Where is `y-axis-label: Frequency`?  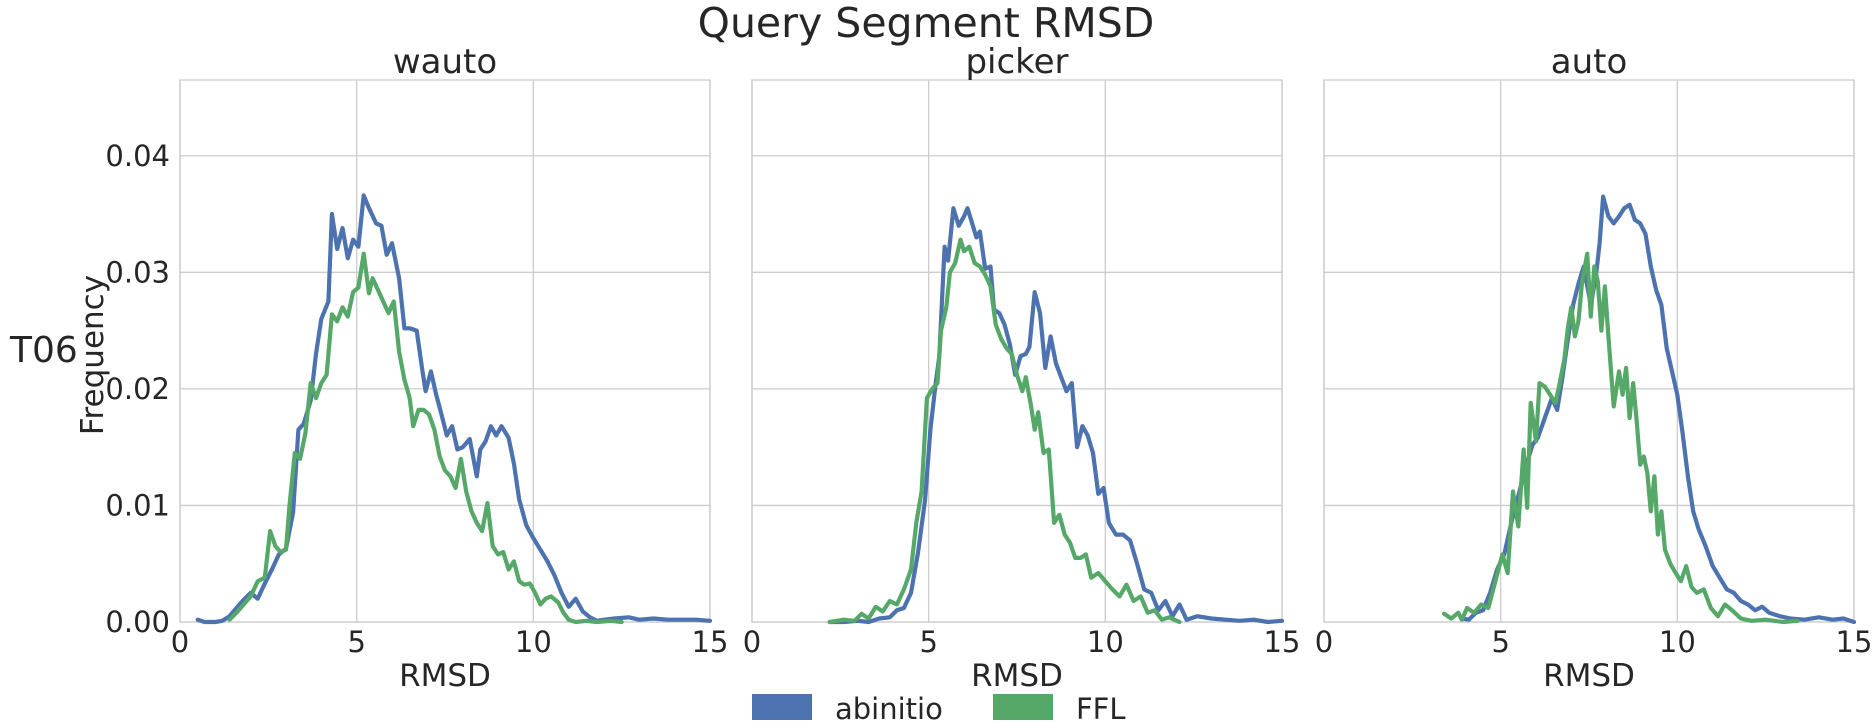
y-axis-label: Frequency is located at coordinates (93, 355).